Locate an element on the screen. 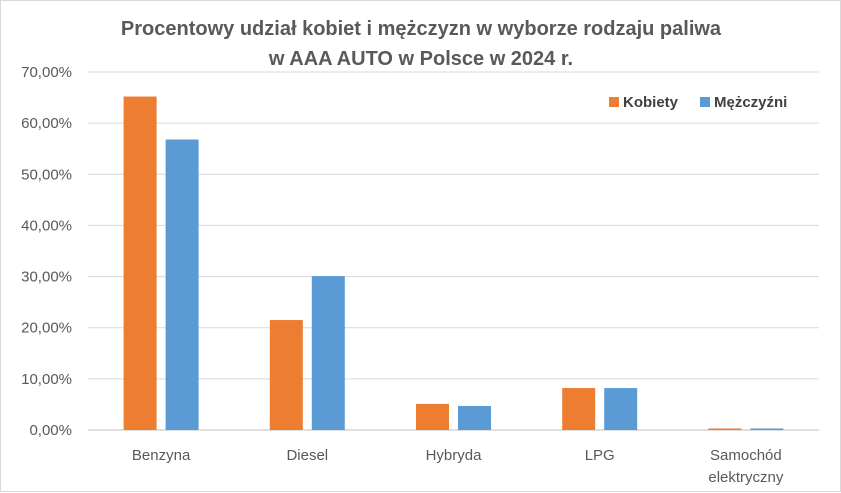 The width and height of the screenshot is (841, 493). y-tick-label: 50,00% is located at coordinates (46, 174).